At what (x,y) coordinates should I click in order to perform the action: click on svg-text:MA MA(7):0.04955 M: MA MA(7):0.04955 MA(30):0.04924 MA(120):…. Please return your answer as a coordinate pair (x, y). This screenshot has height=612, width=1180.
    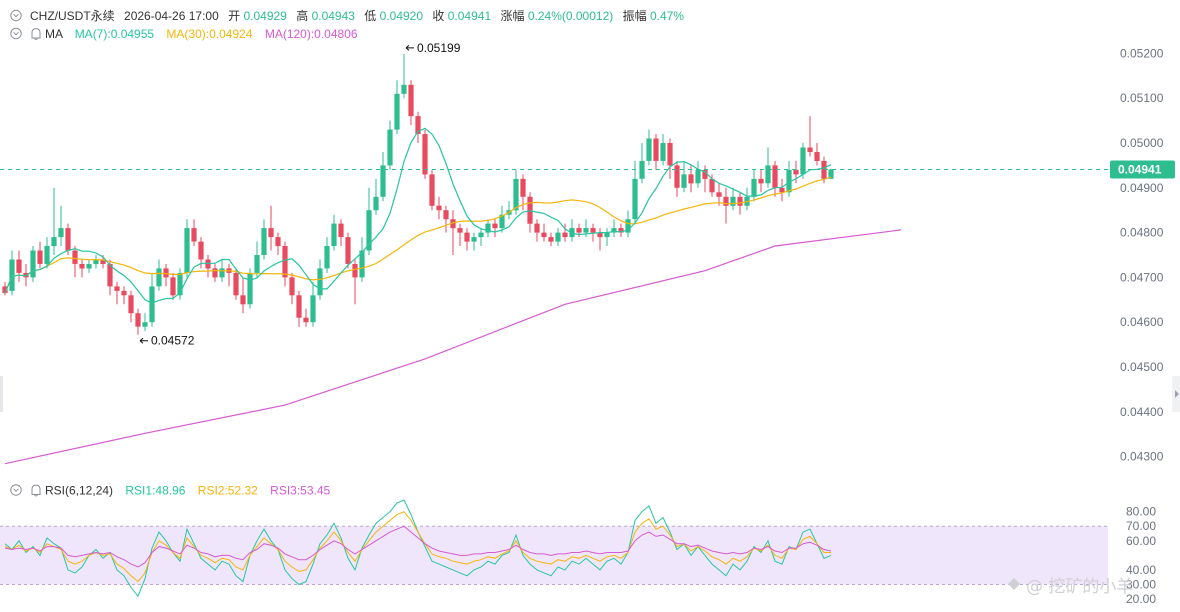
    Looking at the image, I should click on (201, 34).